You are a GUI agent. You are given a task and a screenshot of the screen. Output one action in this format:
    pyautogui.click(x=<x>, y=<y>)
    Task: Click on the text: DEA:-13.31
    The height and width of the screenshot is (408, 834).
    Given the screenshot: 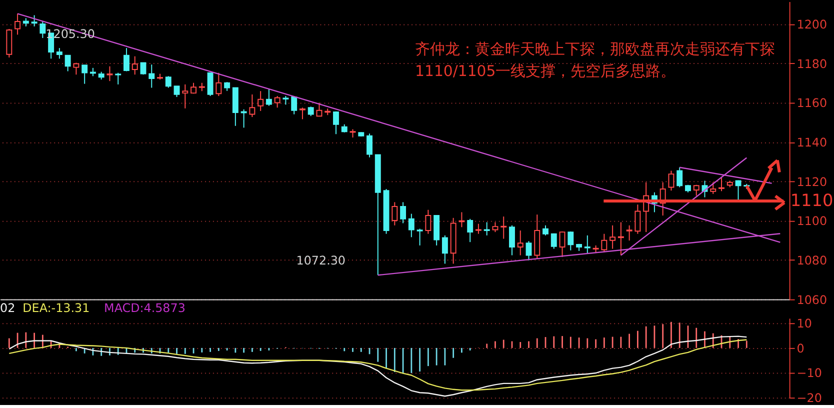 What is the action you would take?
    pyautogui.click(x=56, y=308)
    